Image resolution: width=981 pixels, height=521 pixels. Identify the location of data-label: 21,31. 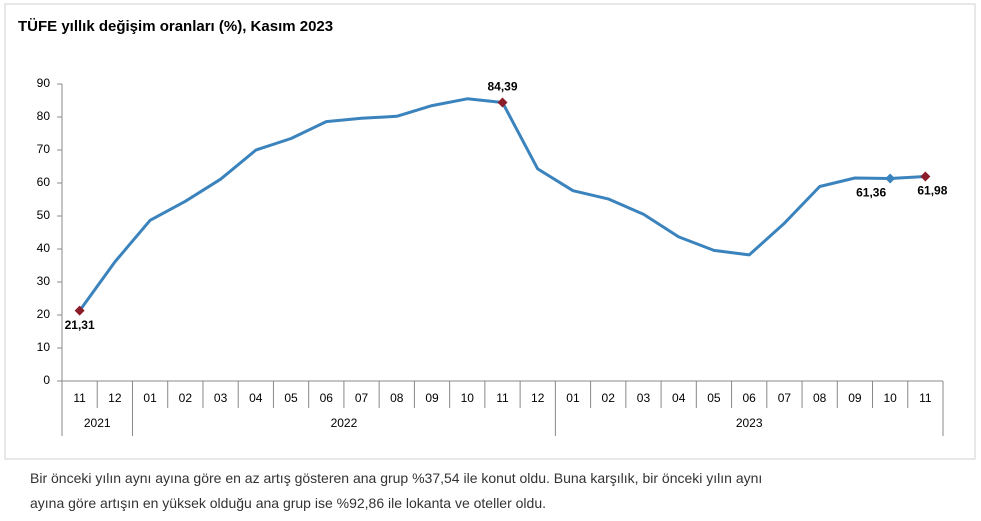
(80, 325).